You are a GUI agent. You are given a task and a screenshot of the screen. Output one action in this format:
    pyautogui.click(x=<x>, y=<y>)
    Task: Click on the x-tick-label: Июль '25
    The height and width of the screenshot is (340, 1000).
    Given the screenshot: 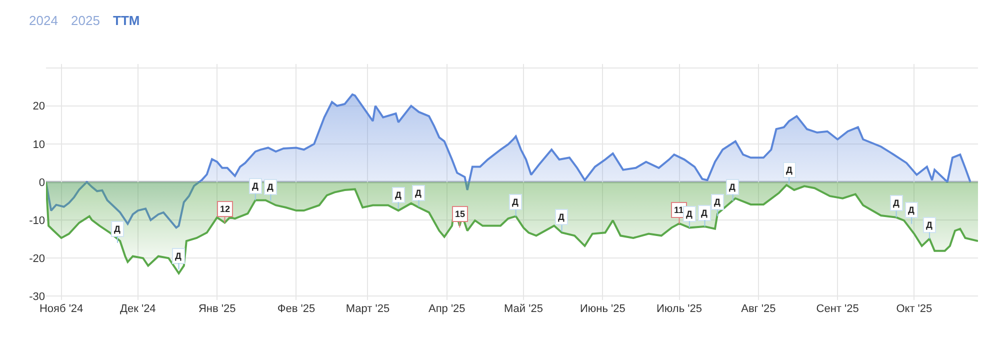 What is the action you would take?
    pyautogui.click(x=679, y=309)
    